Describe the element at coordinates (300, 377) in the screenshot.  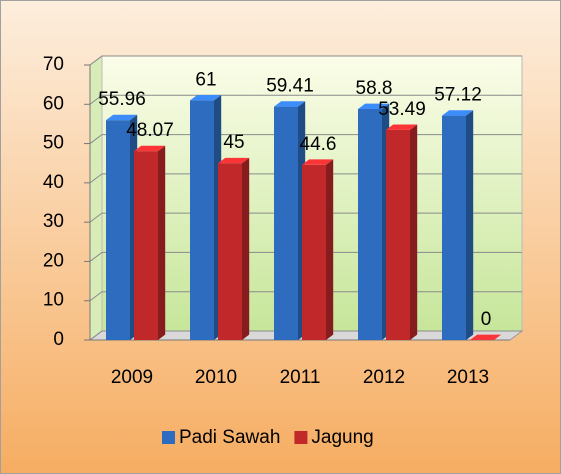
I see `x-tick-label: 2011` at that location.